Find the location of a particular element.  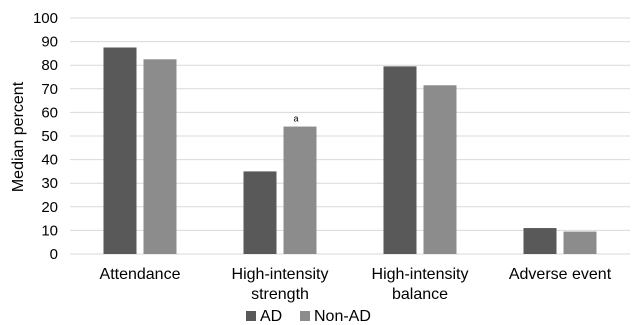

x-category-label: Adverse event is located at coordinates (560, 274).